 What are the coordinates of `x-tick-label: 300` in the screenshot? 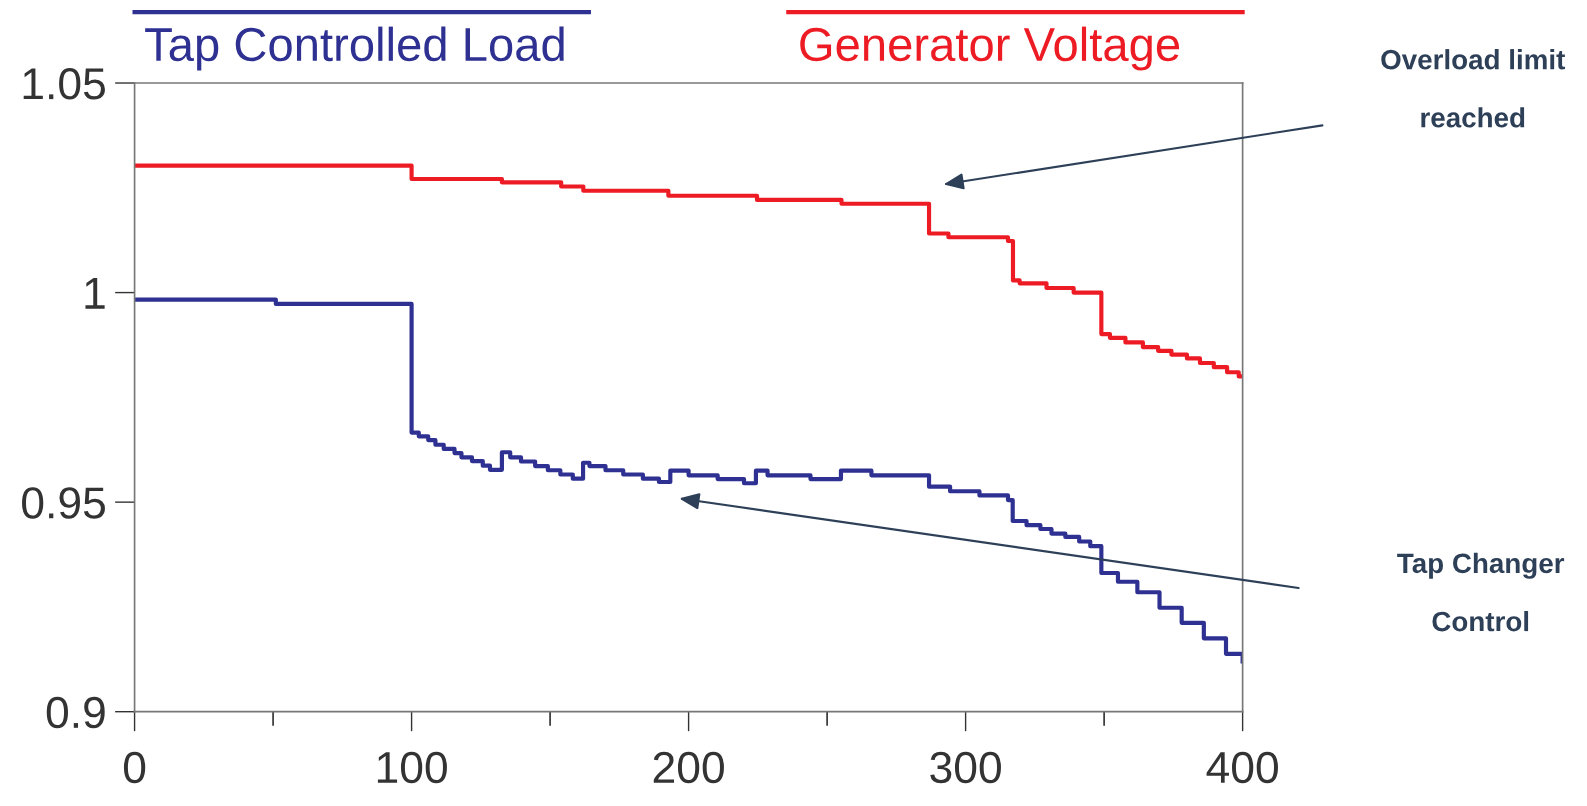 It's located at (965, 767).